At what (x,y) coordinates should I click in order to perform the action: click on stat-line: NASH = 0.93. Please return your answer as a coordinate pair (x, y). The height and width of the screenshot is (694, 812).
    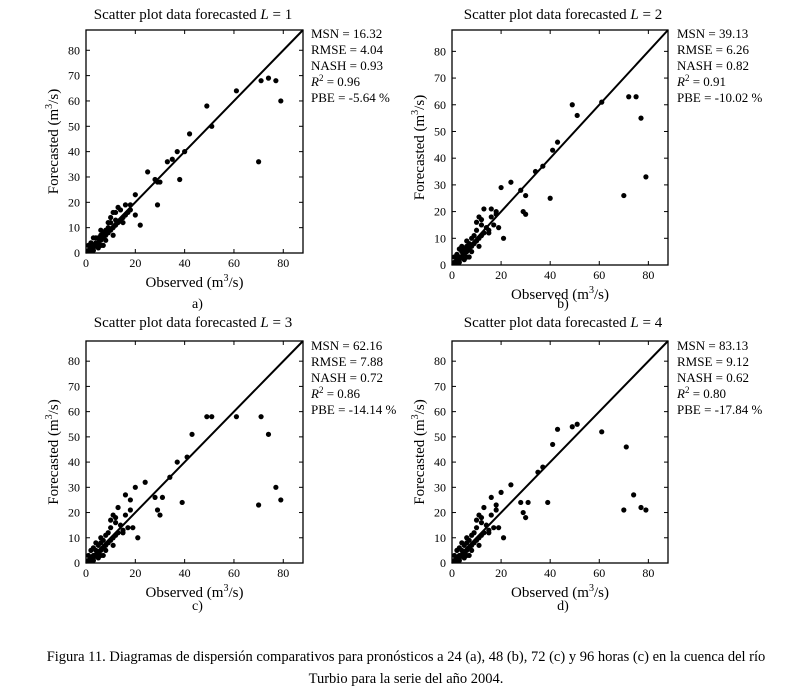
    Looking at the image, I should click on (347, 65).